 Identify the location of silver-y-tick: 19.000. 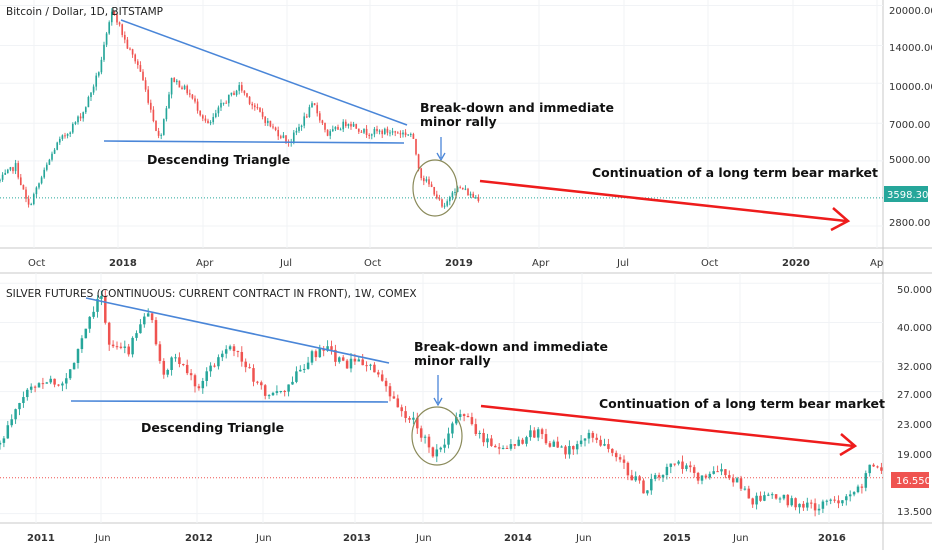
(914, 455).